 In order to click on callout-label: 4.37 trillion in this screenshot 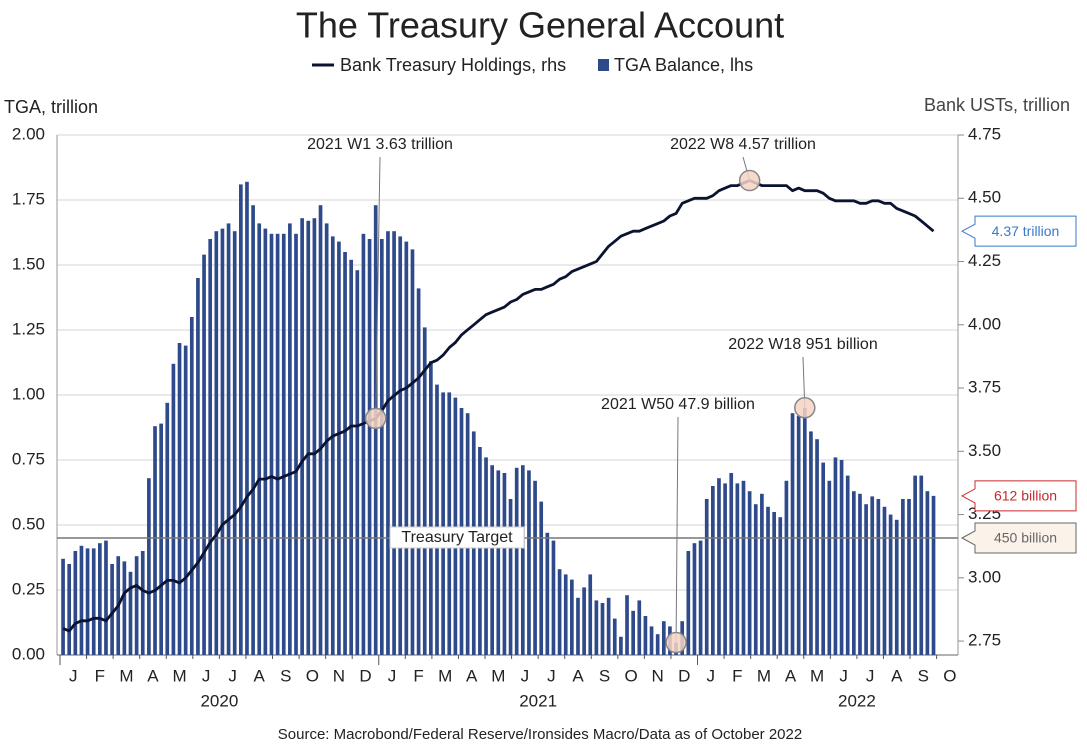, I will do `click(1026, 231)`.